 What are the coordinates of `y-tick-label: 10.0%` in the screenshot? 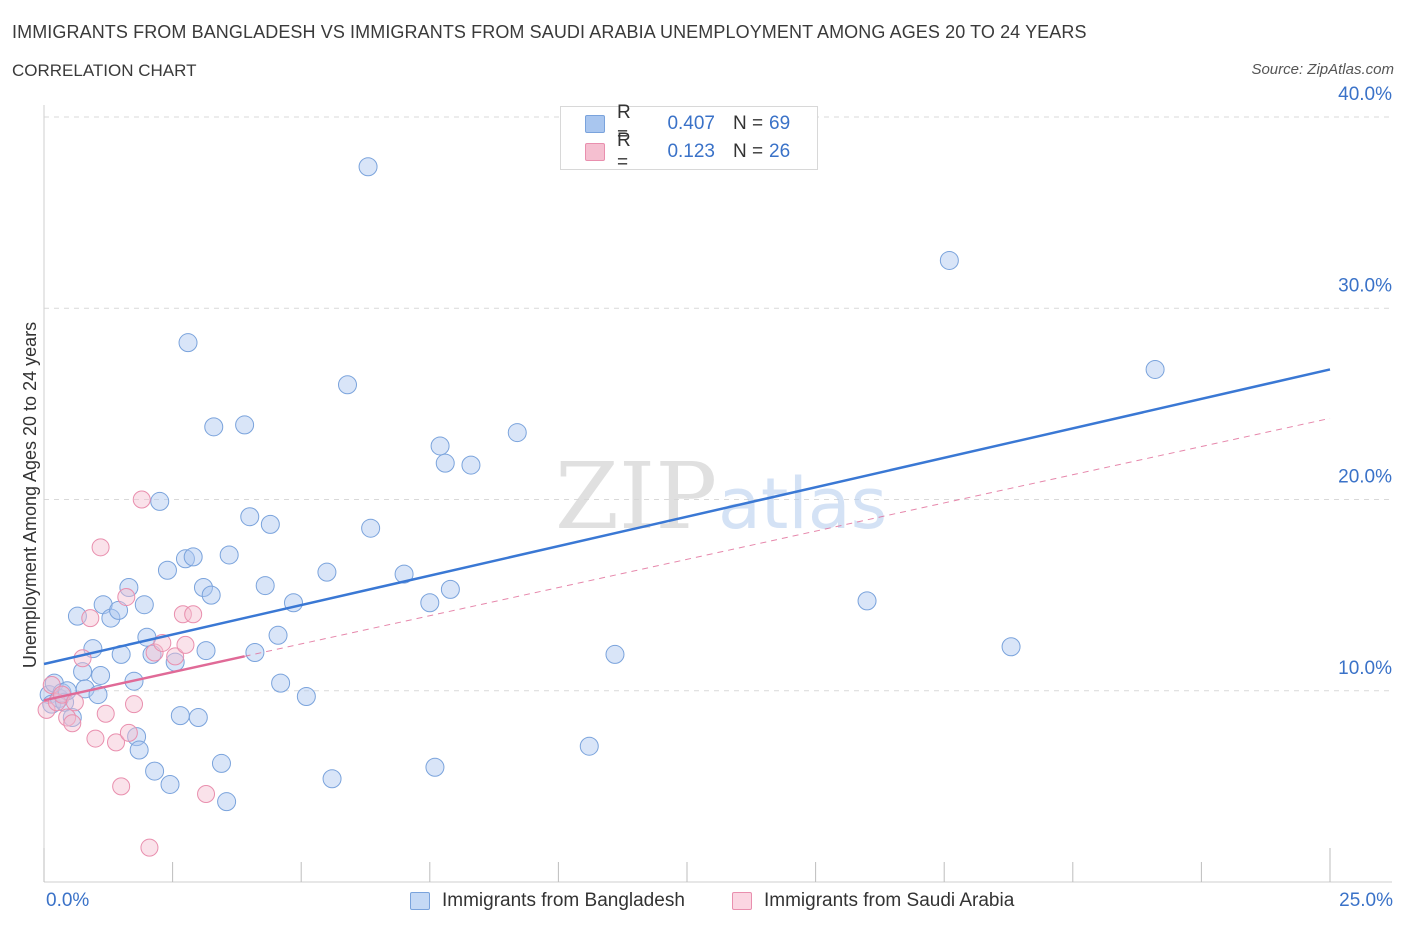 It's located at (1365, 668).